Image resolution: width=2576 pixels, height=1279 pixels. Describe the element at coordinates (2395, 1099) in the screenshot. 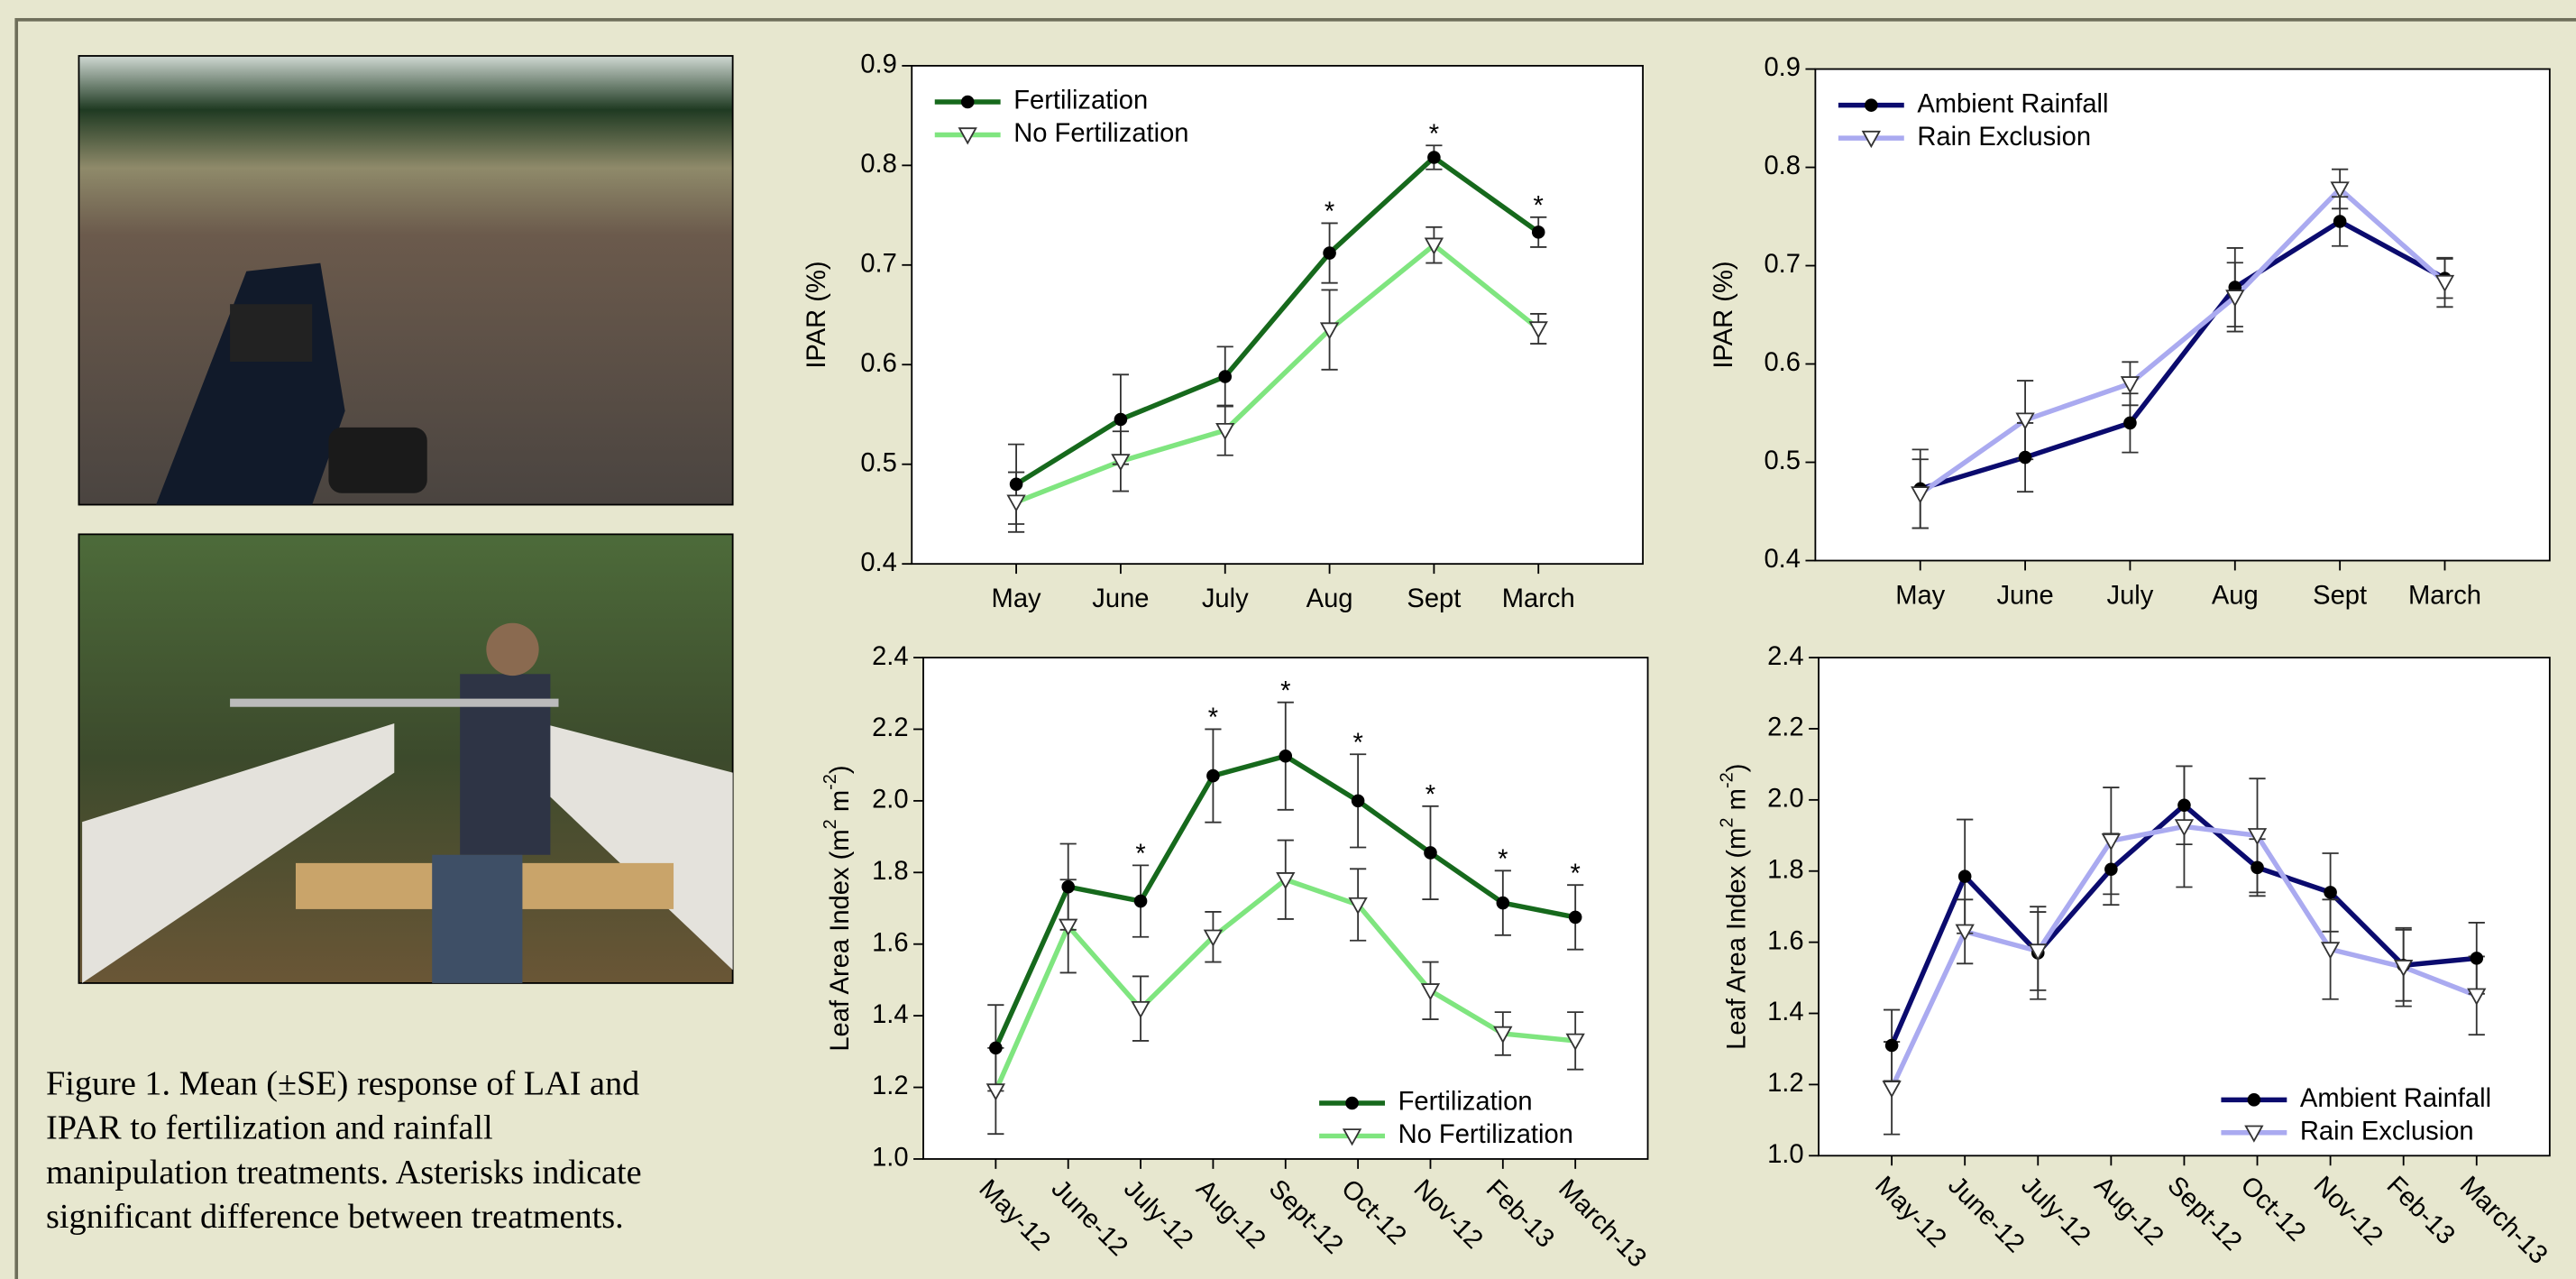

I see `legend-label: Ambient Rainfall` at that location.